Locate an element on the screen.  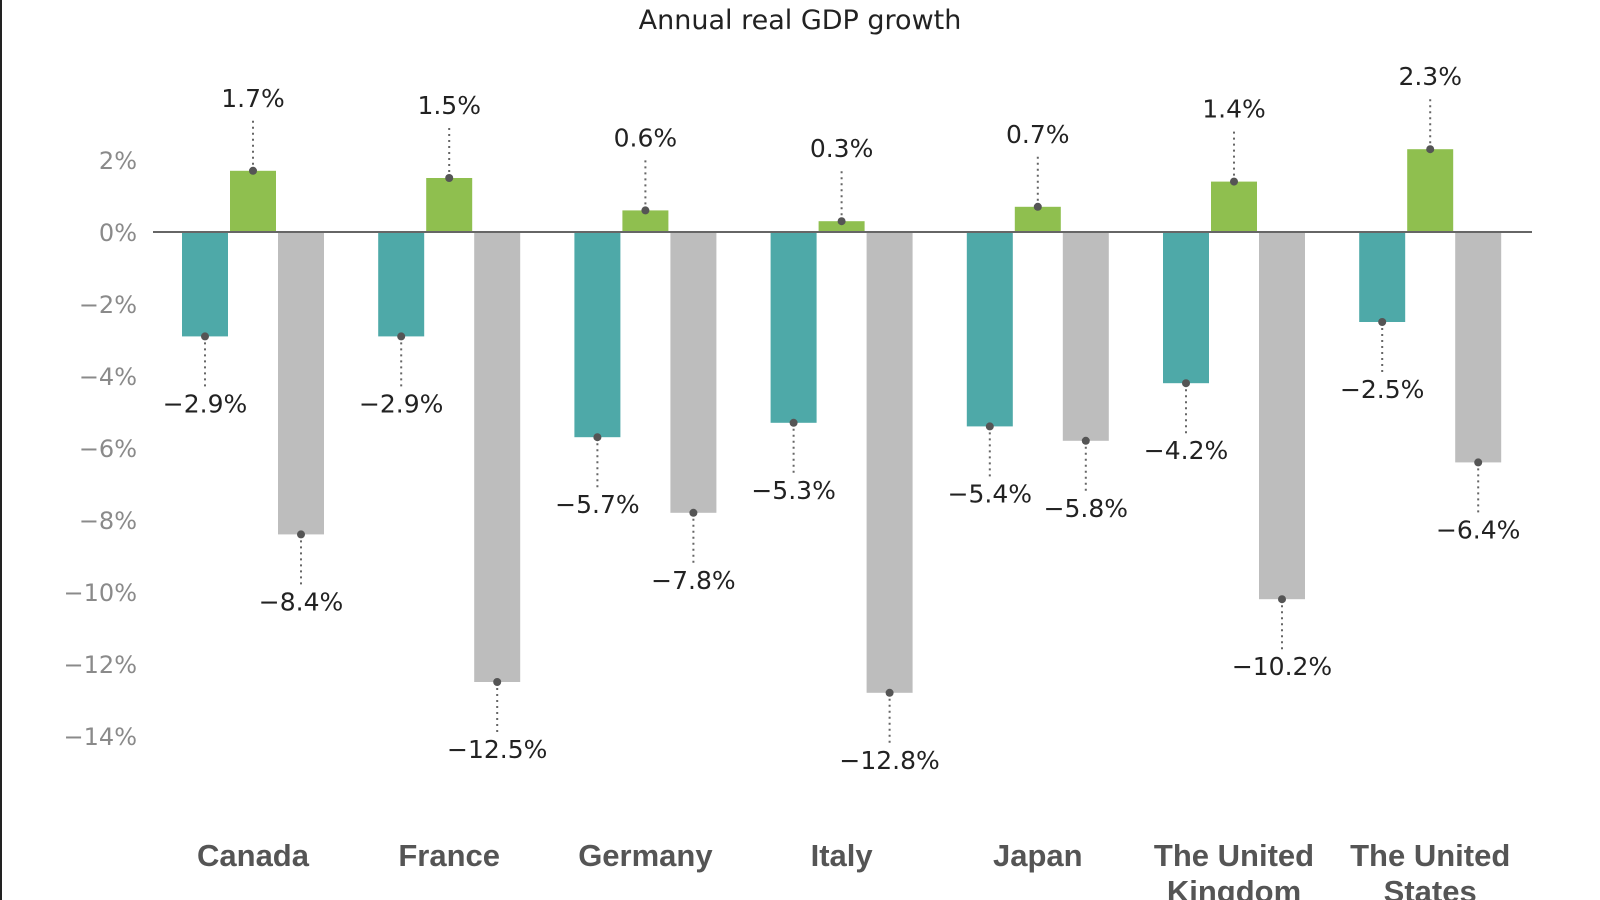
x-category-label: Japan is located at coordinates (1038, 855).